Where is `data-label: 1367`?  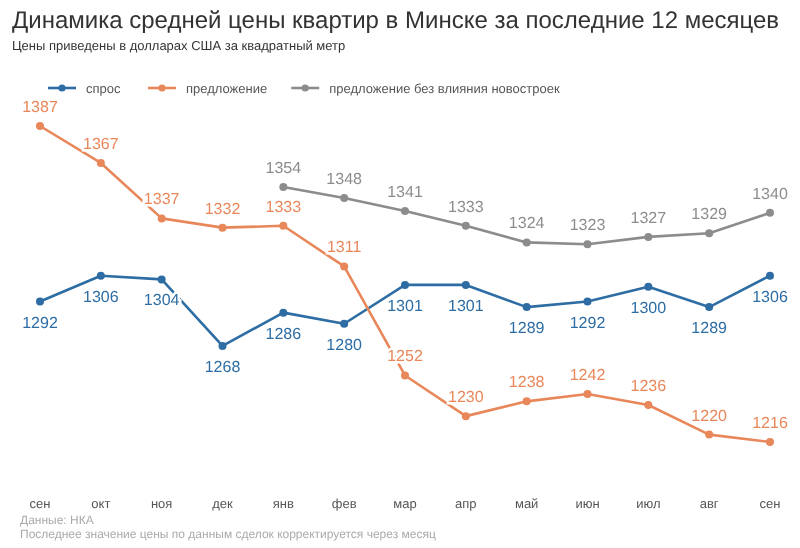
data-label: 1367 is located at coordinates (101, 143).